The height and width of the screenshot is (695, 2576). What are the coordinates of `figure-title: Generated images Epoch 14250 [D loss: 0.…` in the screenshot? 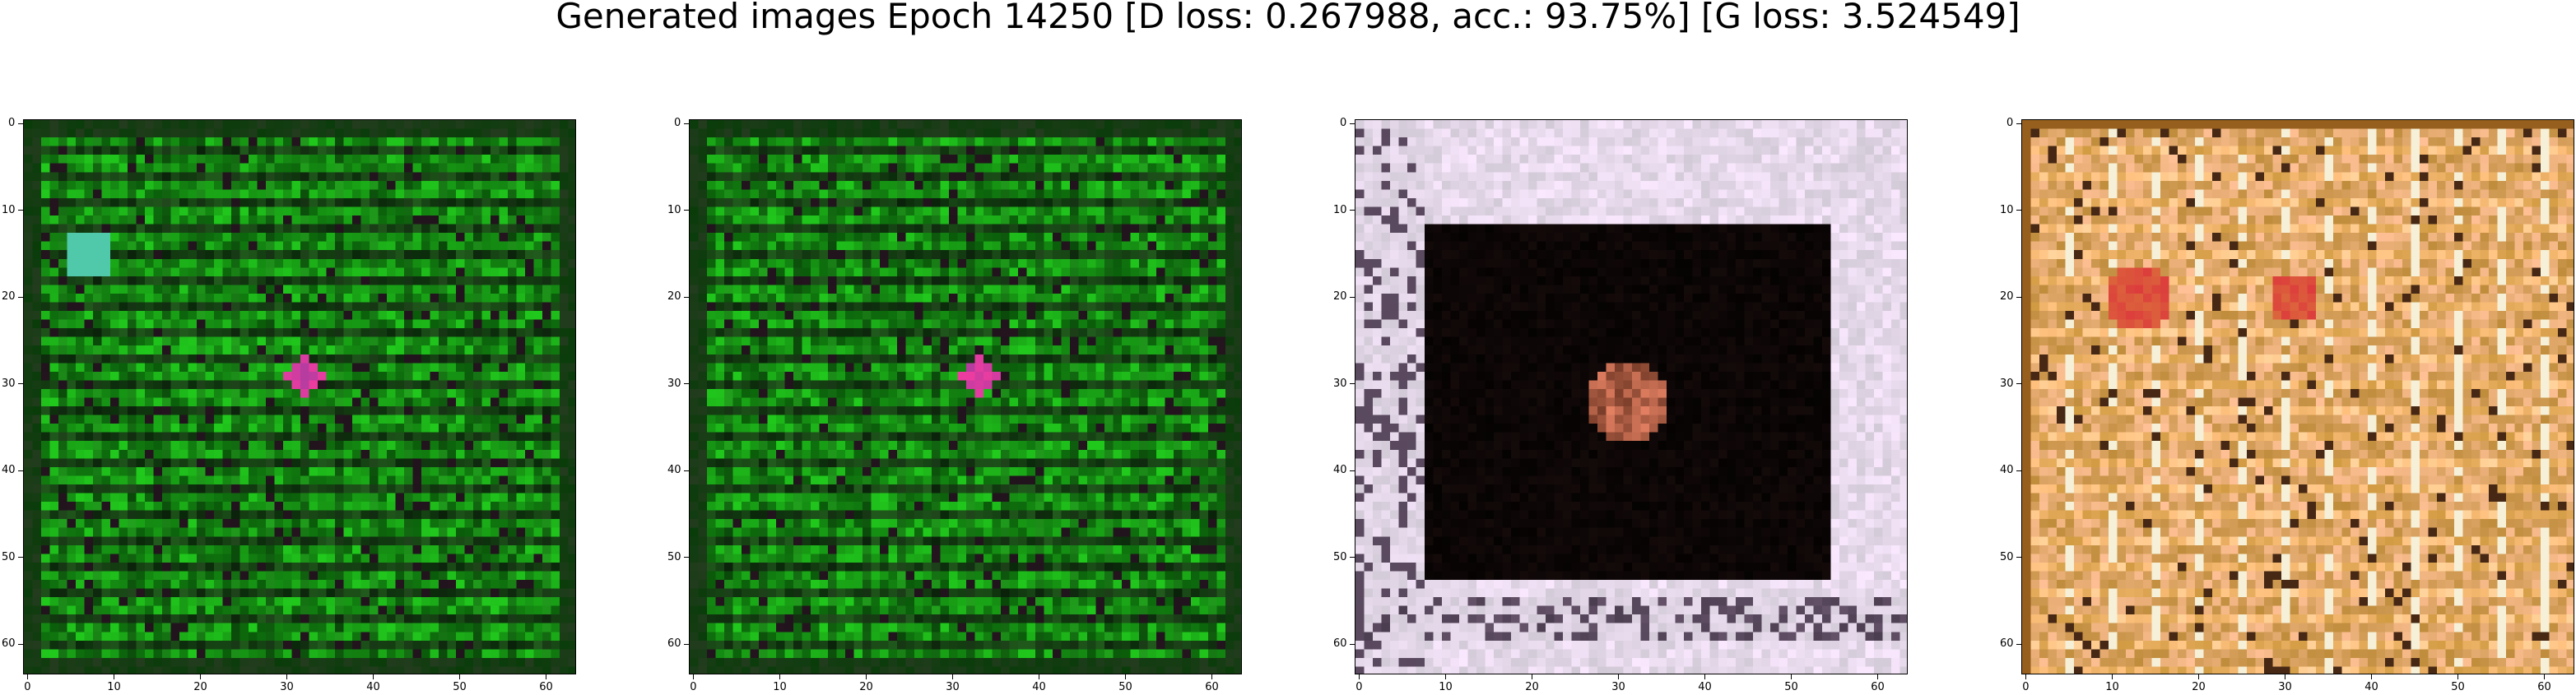 It's located at (1288, 18).